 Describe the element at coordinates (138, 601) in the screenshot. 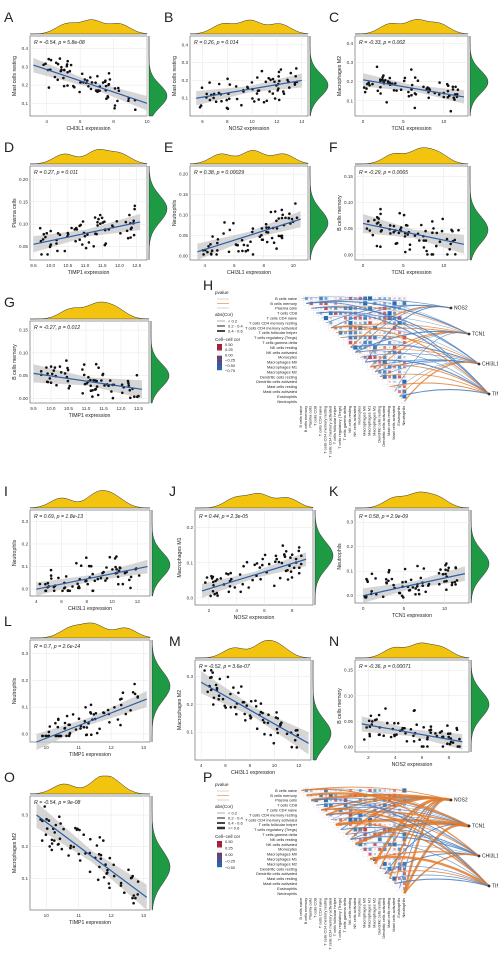

I see `x-tick-label: 12` at that location.